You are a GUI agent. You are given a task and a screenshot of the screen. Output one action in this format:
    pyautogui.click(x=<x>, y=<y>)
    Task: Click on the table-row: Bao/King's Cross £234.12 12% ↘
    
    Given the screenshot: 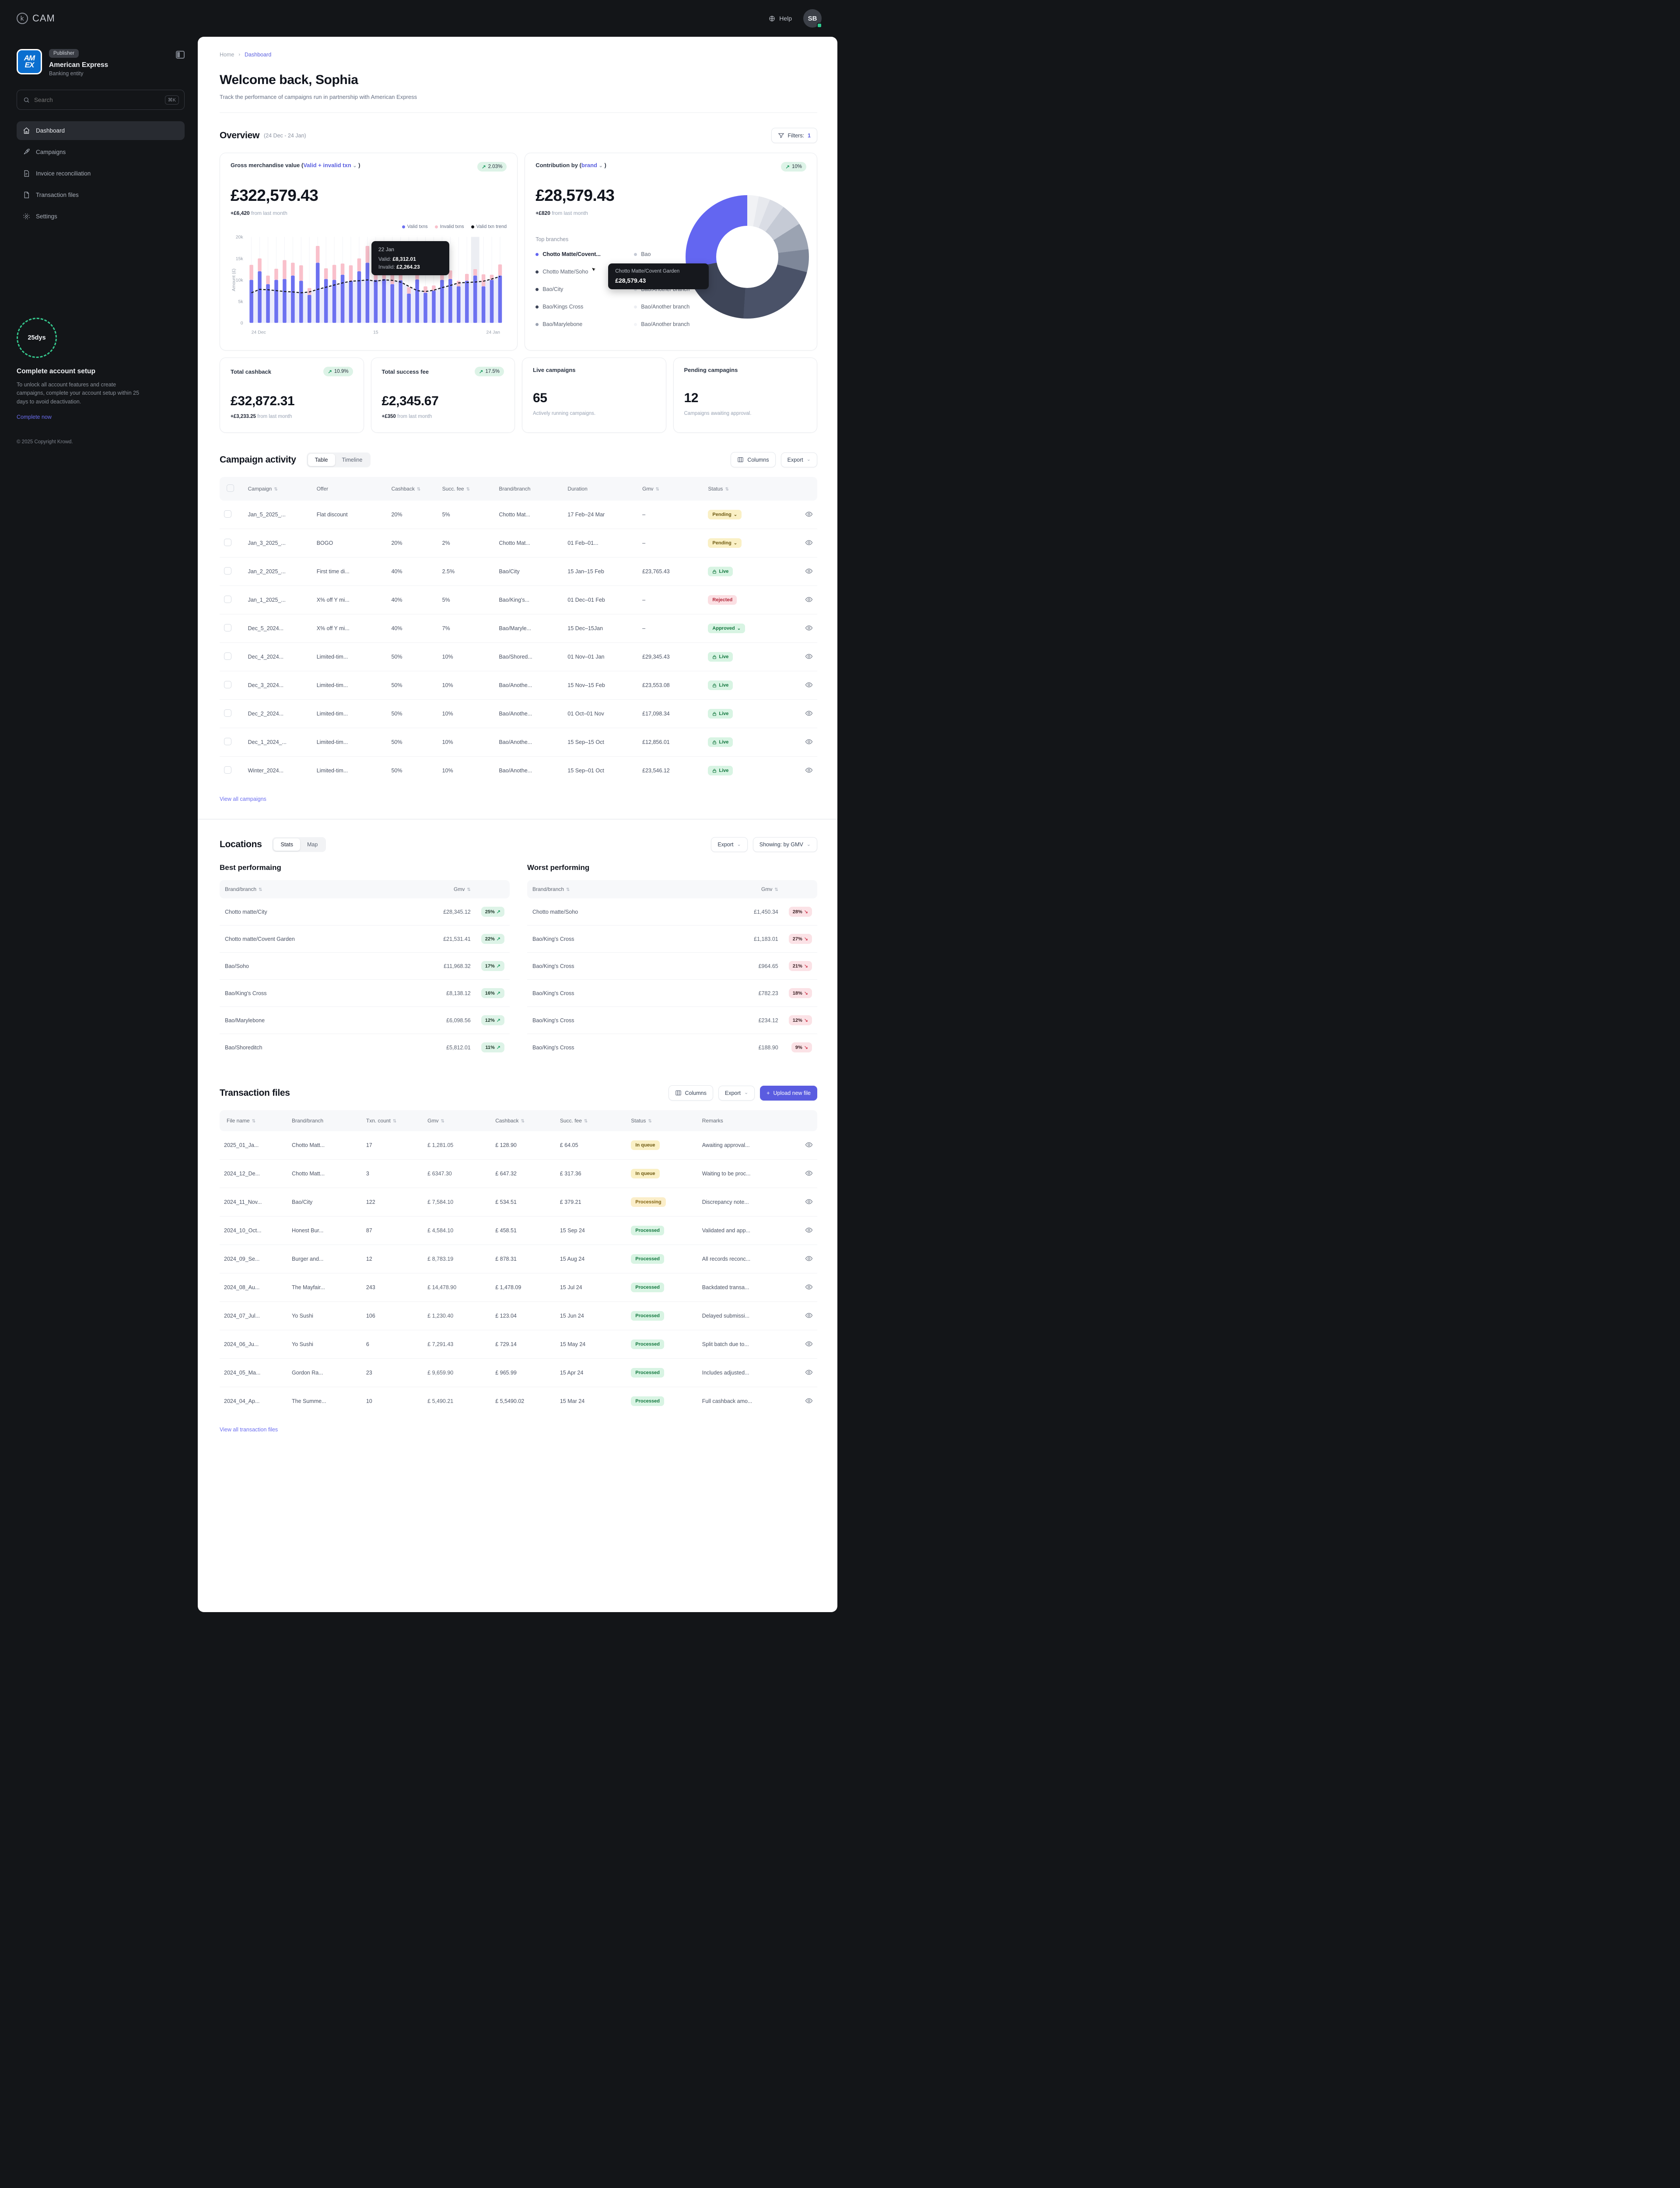 What is the action you would take?
    pyautogui.click(x=672, y=1020)
    